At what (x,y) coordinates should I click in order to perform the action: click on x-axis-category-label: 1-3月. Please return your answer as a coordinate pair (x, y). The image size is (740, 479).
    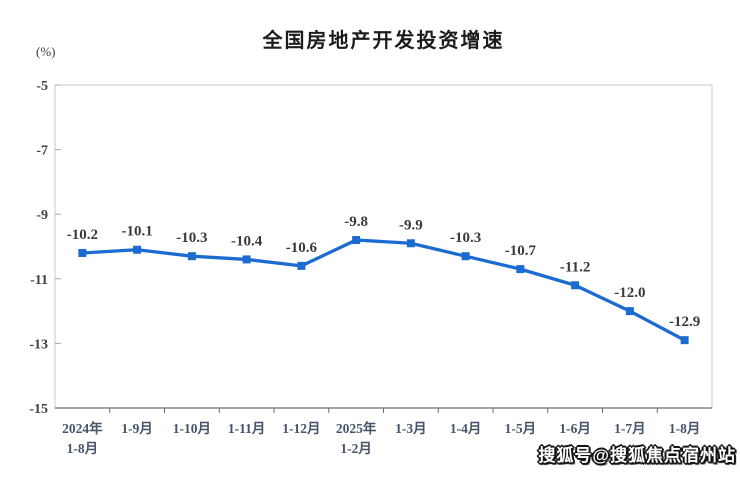
    Looking at the image, I should click on (411, 428).